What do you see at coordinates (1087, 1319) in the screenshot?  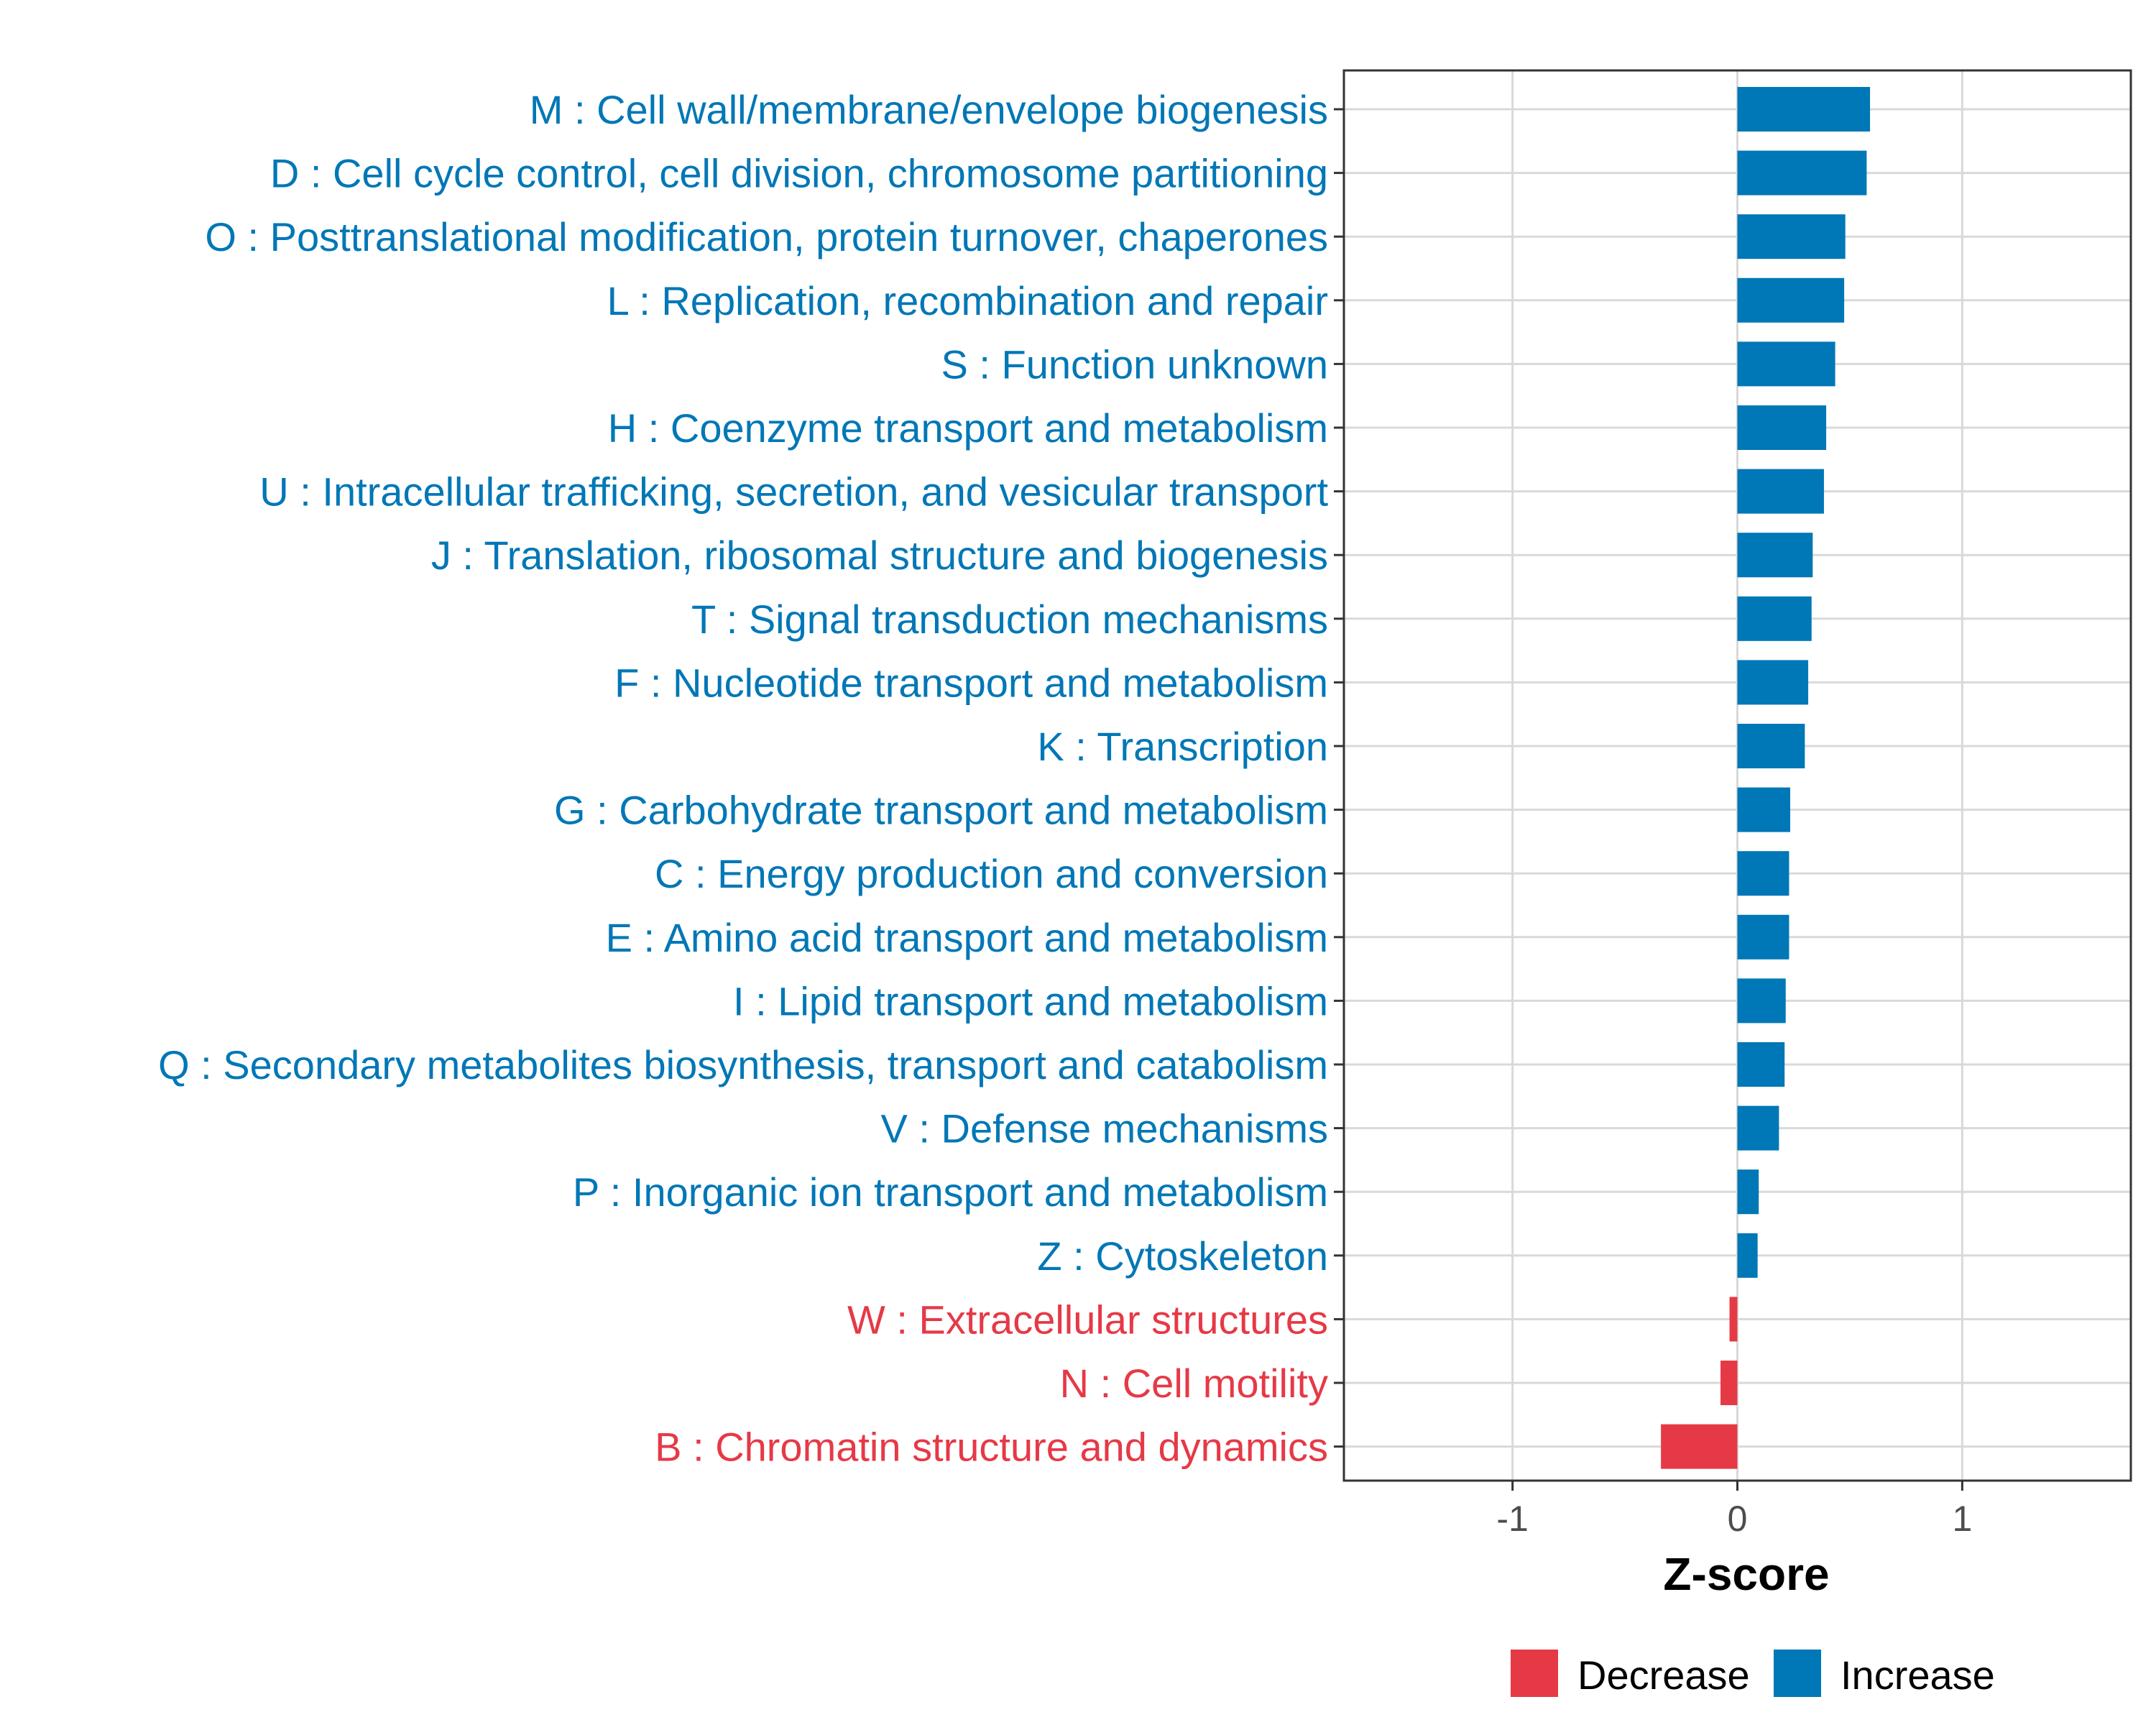 I see `category-label-w: W : Extracellular structures` at bounding box center [1087, 1319].